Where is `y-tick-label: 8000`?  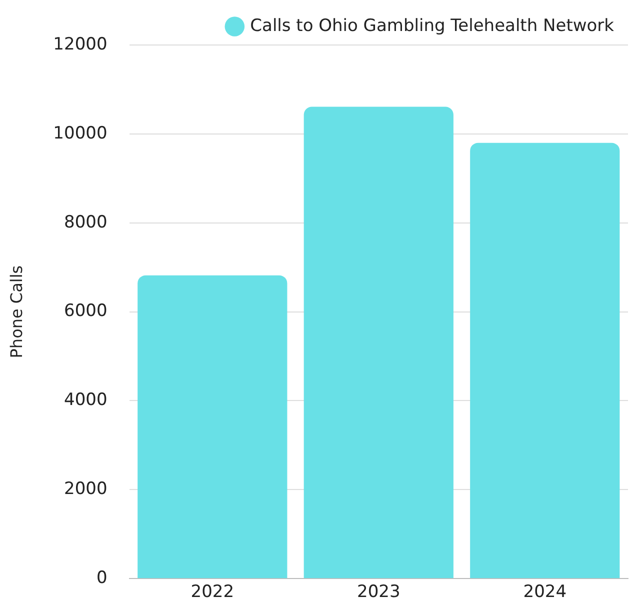 y-tick-label: 8000 is located at coordinates (86, 222).